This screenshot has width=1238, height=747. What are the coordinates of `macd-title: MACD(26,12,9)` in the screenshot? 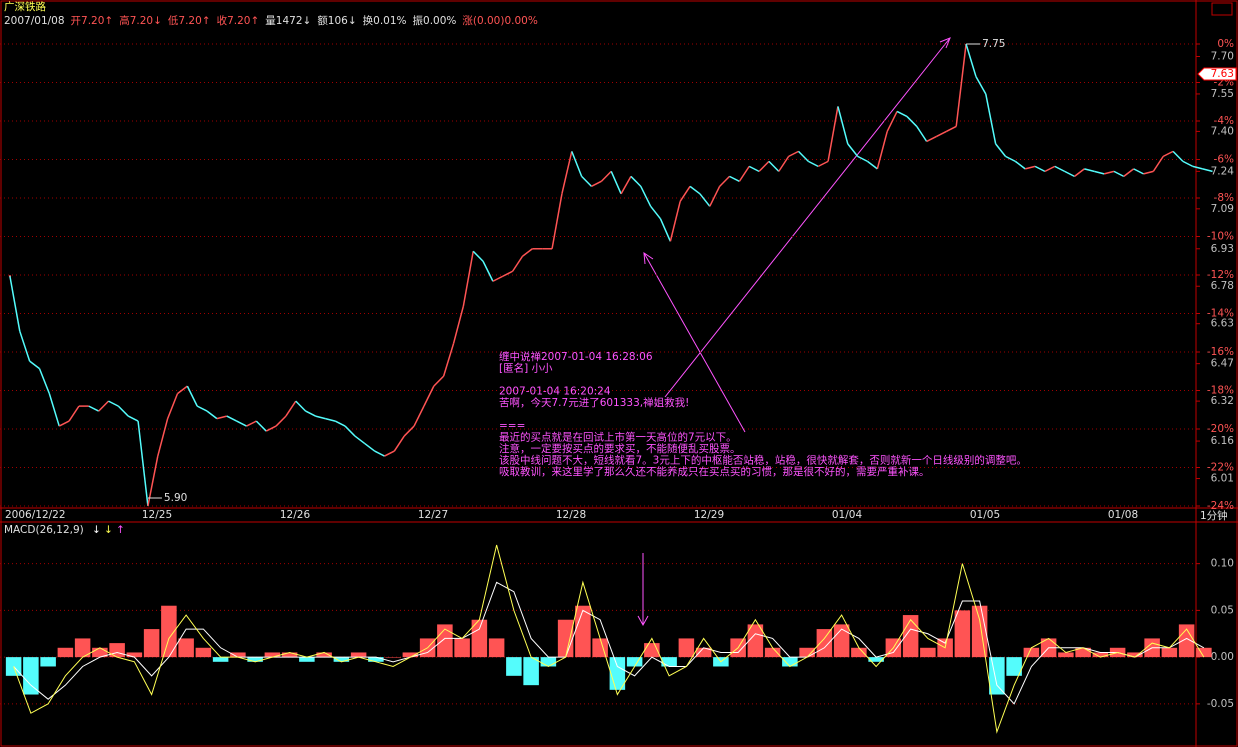 It's located at (44, 530).